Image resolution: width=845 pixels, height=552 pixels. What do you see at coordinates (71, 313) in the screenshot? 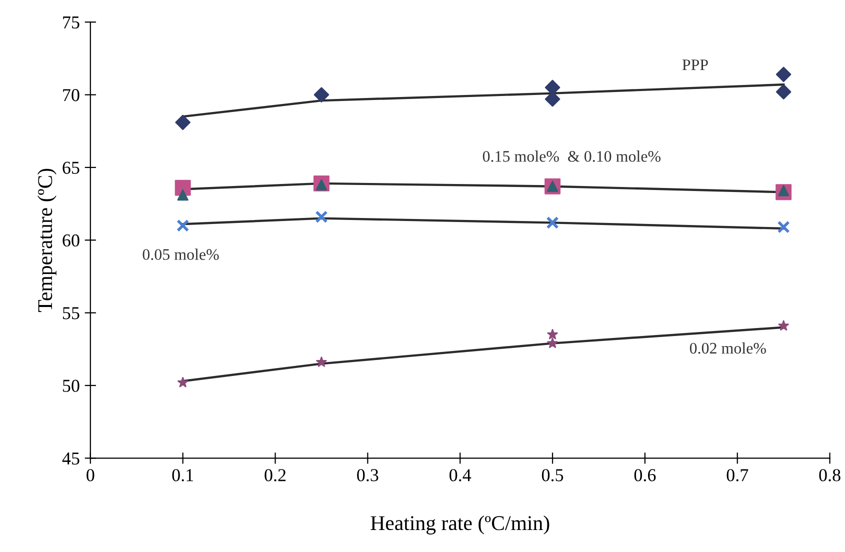
I see `y-tick-label: 55` at bounding box center [71, 313].